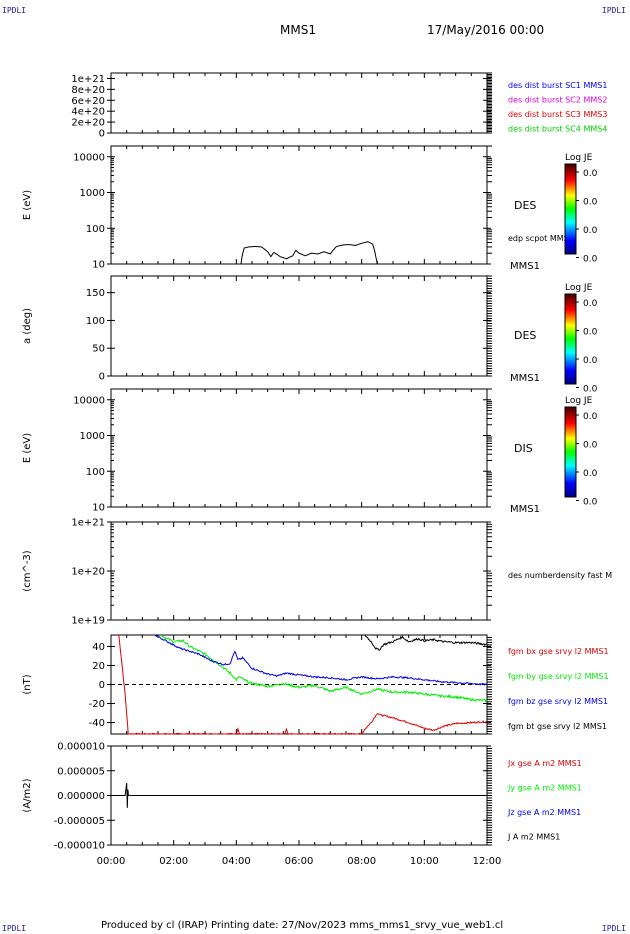 Image resolution: width=630 pixels, height=934 pixels. I want to click on corner-label-bottom-right: IPDLI, so click(613, 928).